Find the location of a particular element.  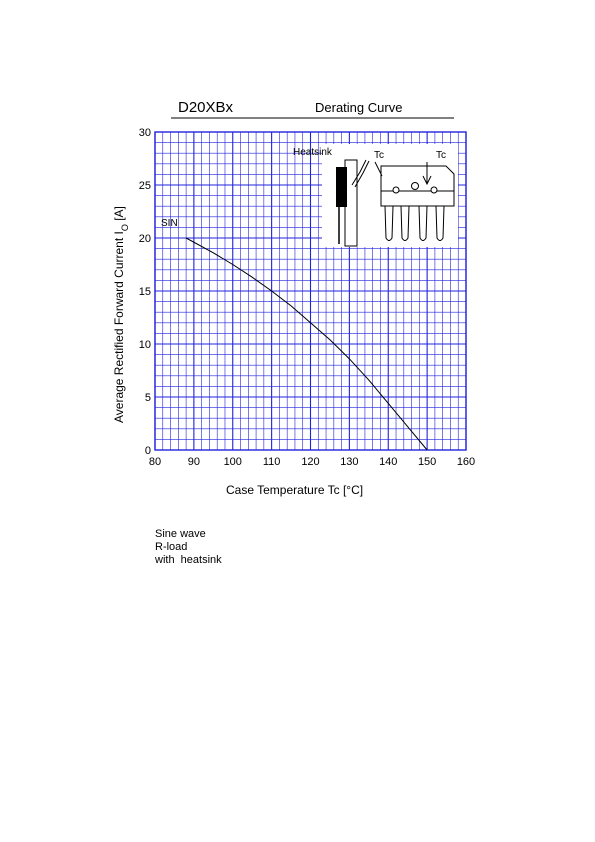

heatsink-label: Heatsink is located at coordinates (313, 152).